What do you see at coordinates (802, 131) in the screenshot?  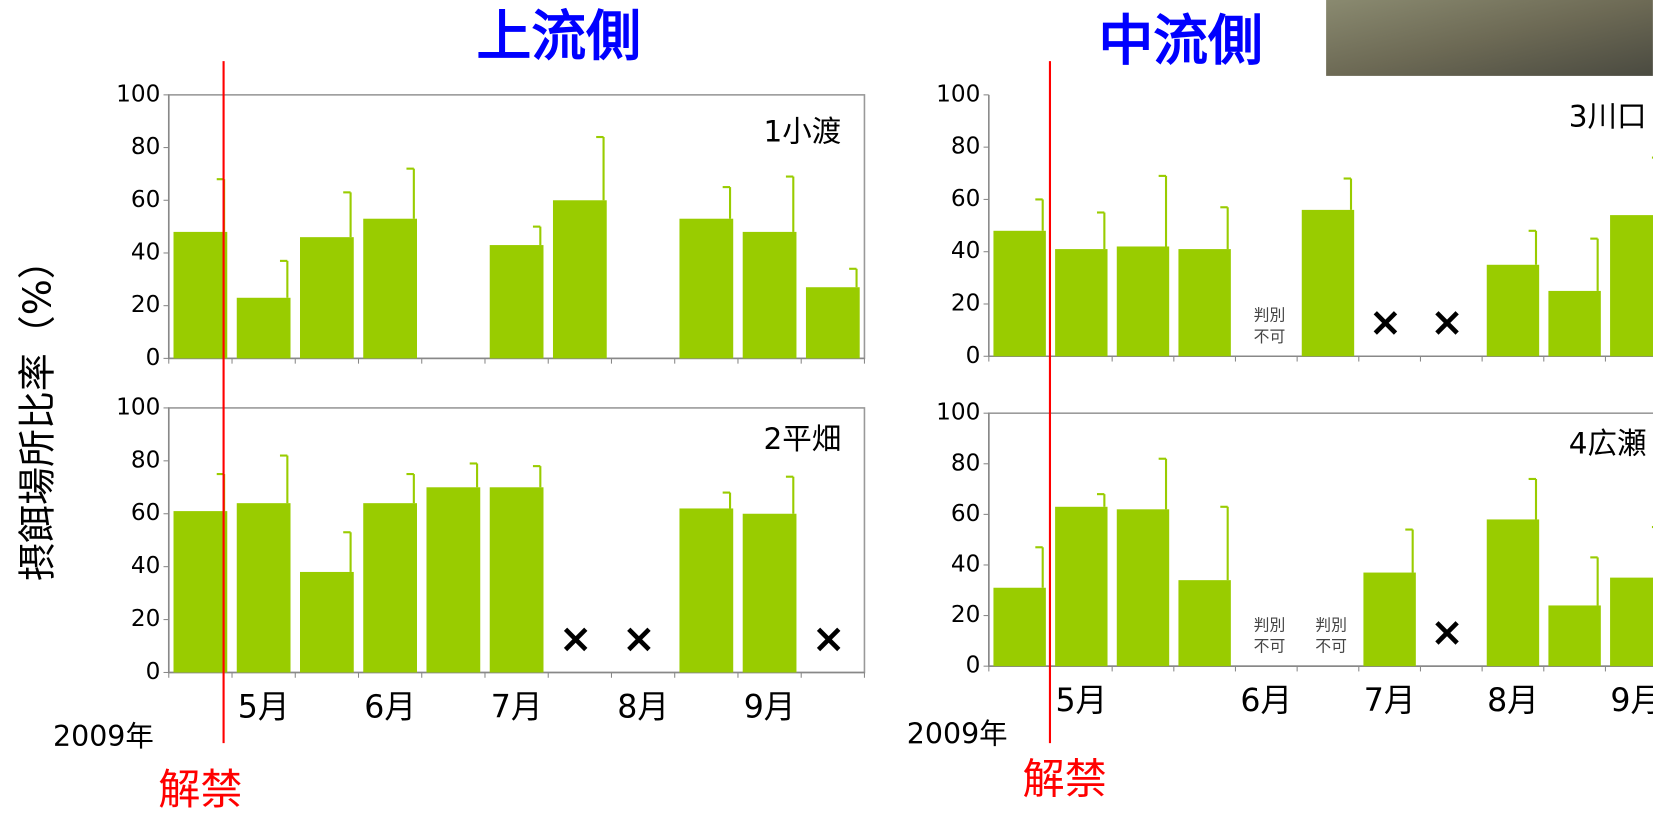 I see `chart-title: 1小渡` at bounding box center [802, 131].